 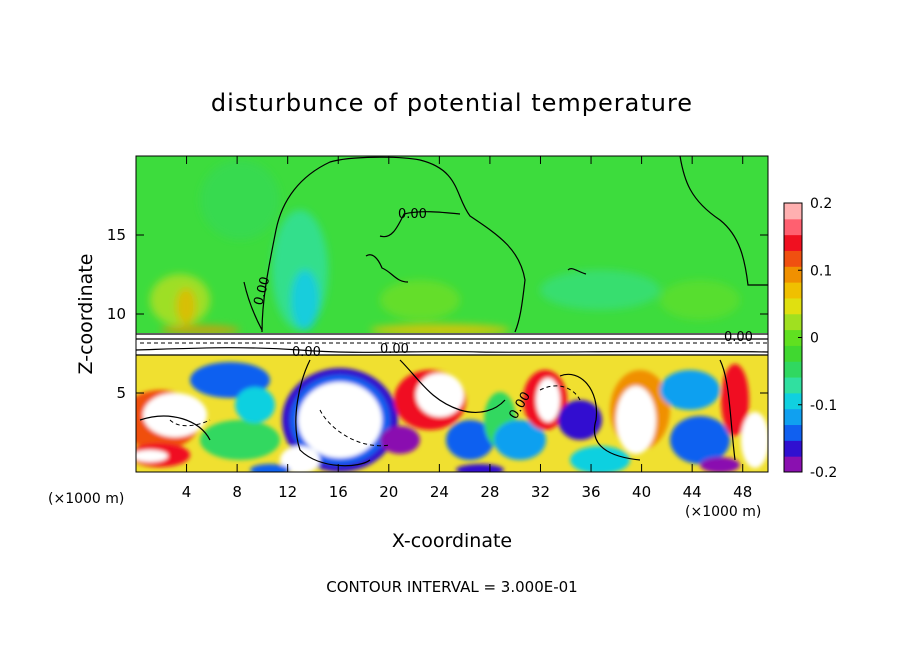 What do you see at coordinates (742, 492) in the screenshot?
I see `x-tick-label: 48` at bounding box center [742, 492].